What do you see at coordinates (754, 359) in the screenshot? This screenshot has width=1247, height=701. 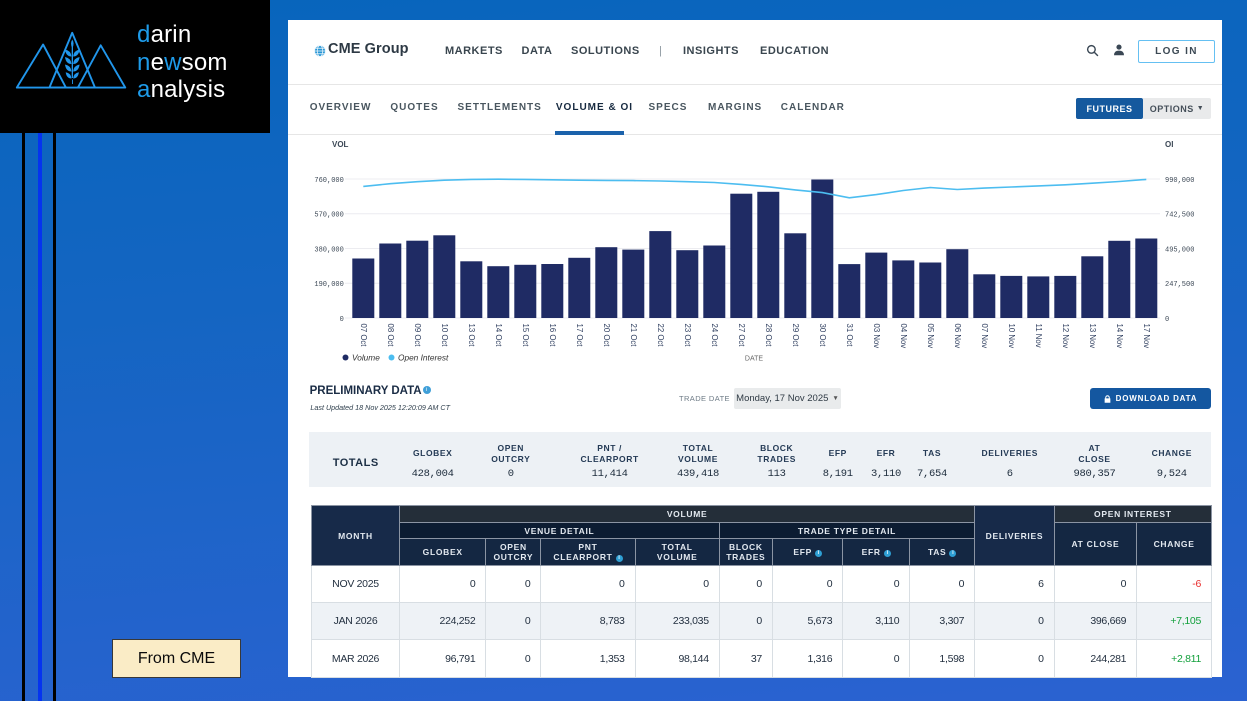 I see `svg-text: DATE` at bounding box center [754, 359].